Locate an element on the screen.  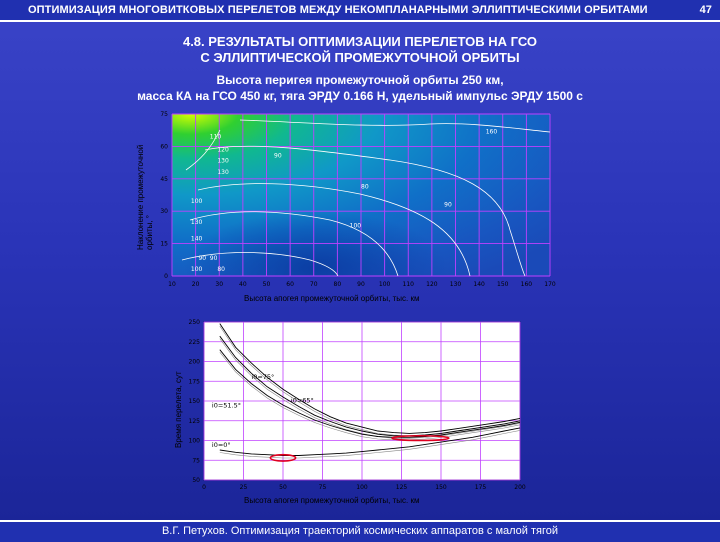
contour-ytick: 60 is located at coordinates (164, 146).